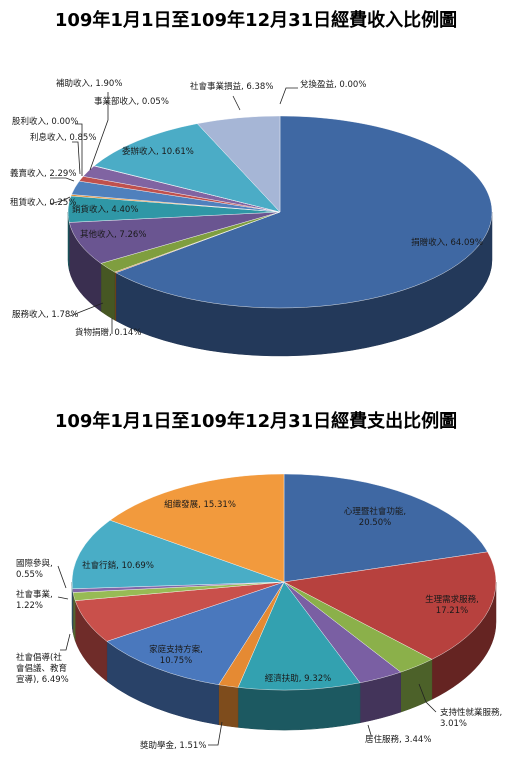 The image size is (512, 777). Describe the element at coordinates (398, 739) in the screenshot. I see `chart2-data-label-3: 居住服務, 3.44%` at that location.